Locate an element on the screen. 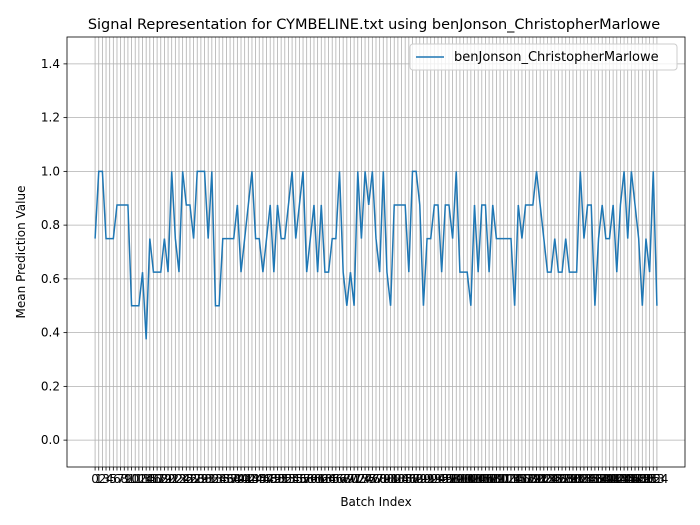  x-tick-label: 61 is located at coordinates (317, 479).